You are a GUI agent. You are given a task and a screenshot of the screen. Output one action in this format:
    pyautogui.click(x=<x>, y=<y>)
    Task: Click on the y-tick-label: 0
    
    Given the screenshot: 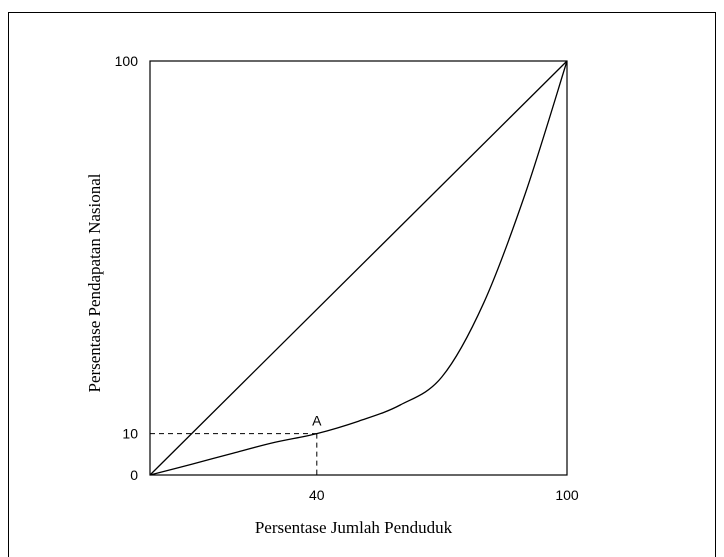 What is the action you would take?
    pyautogui.click(x=134, y=475)
    